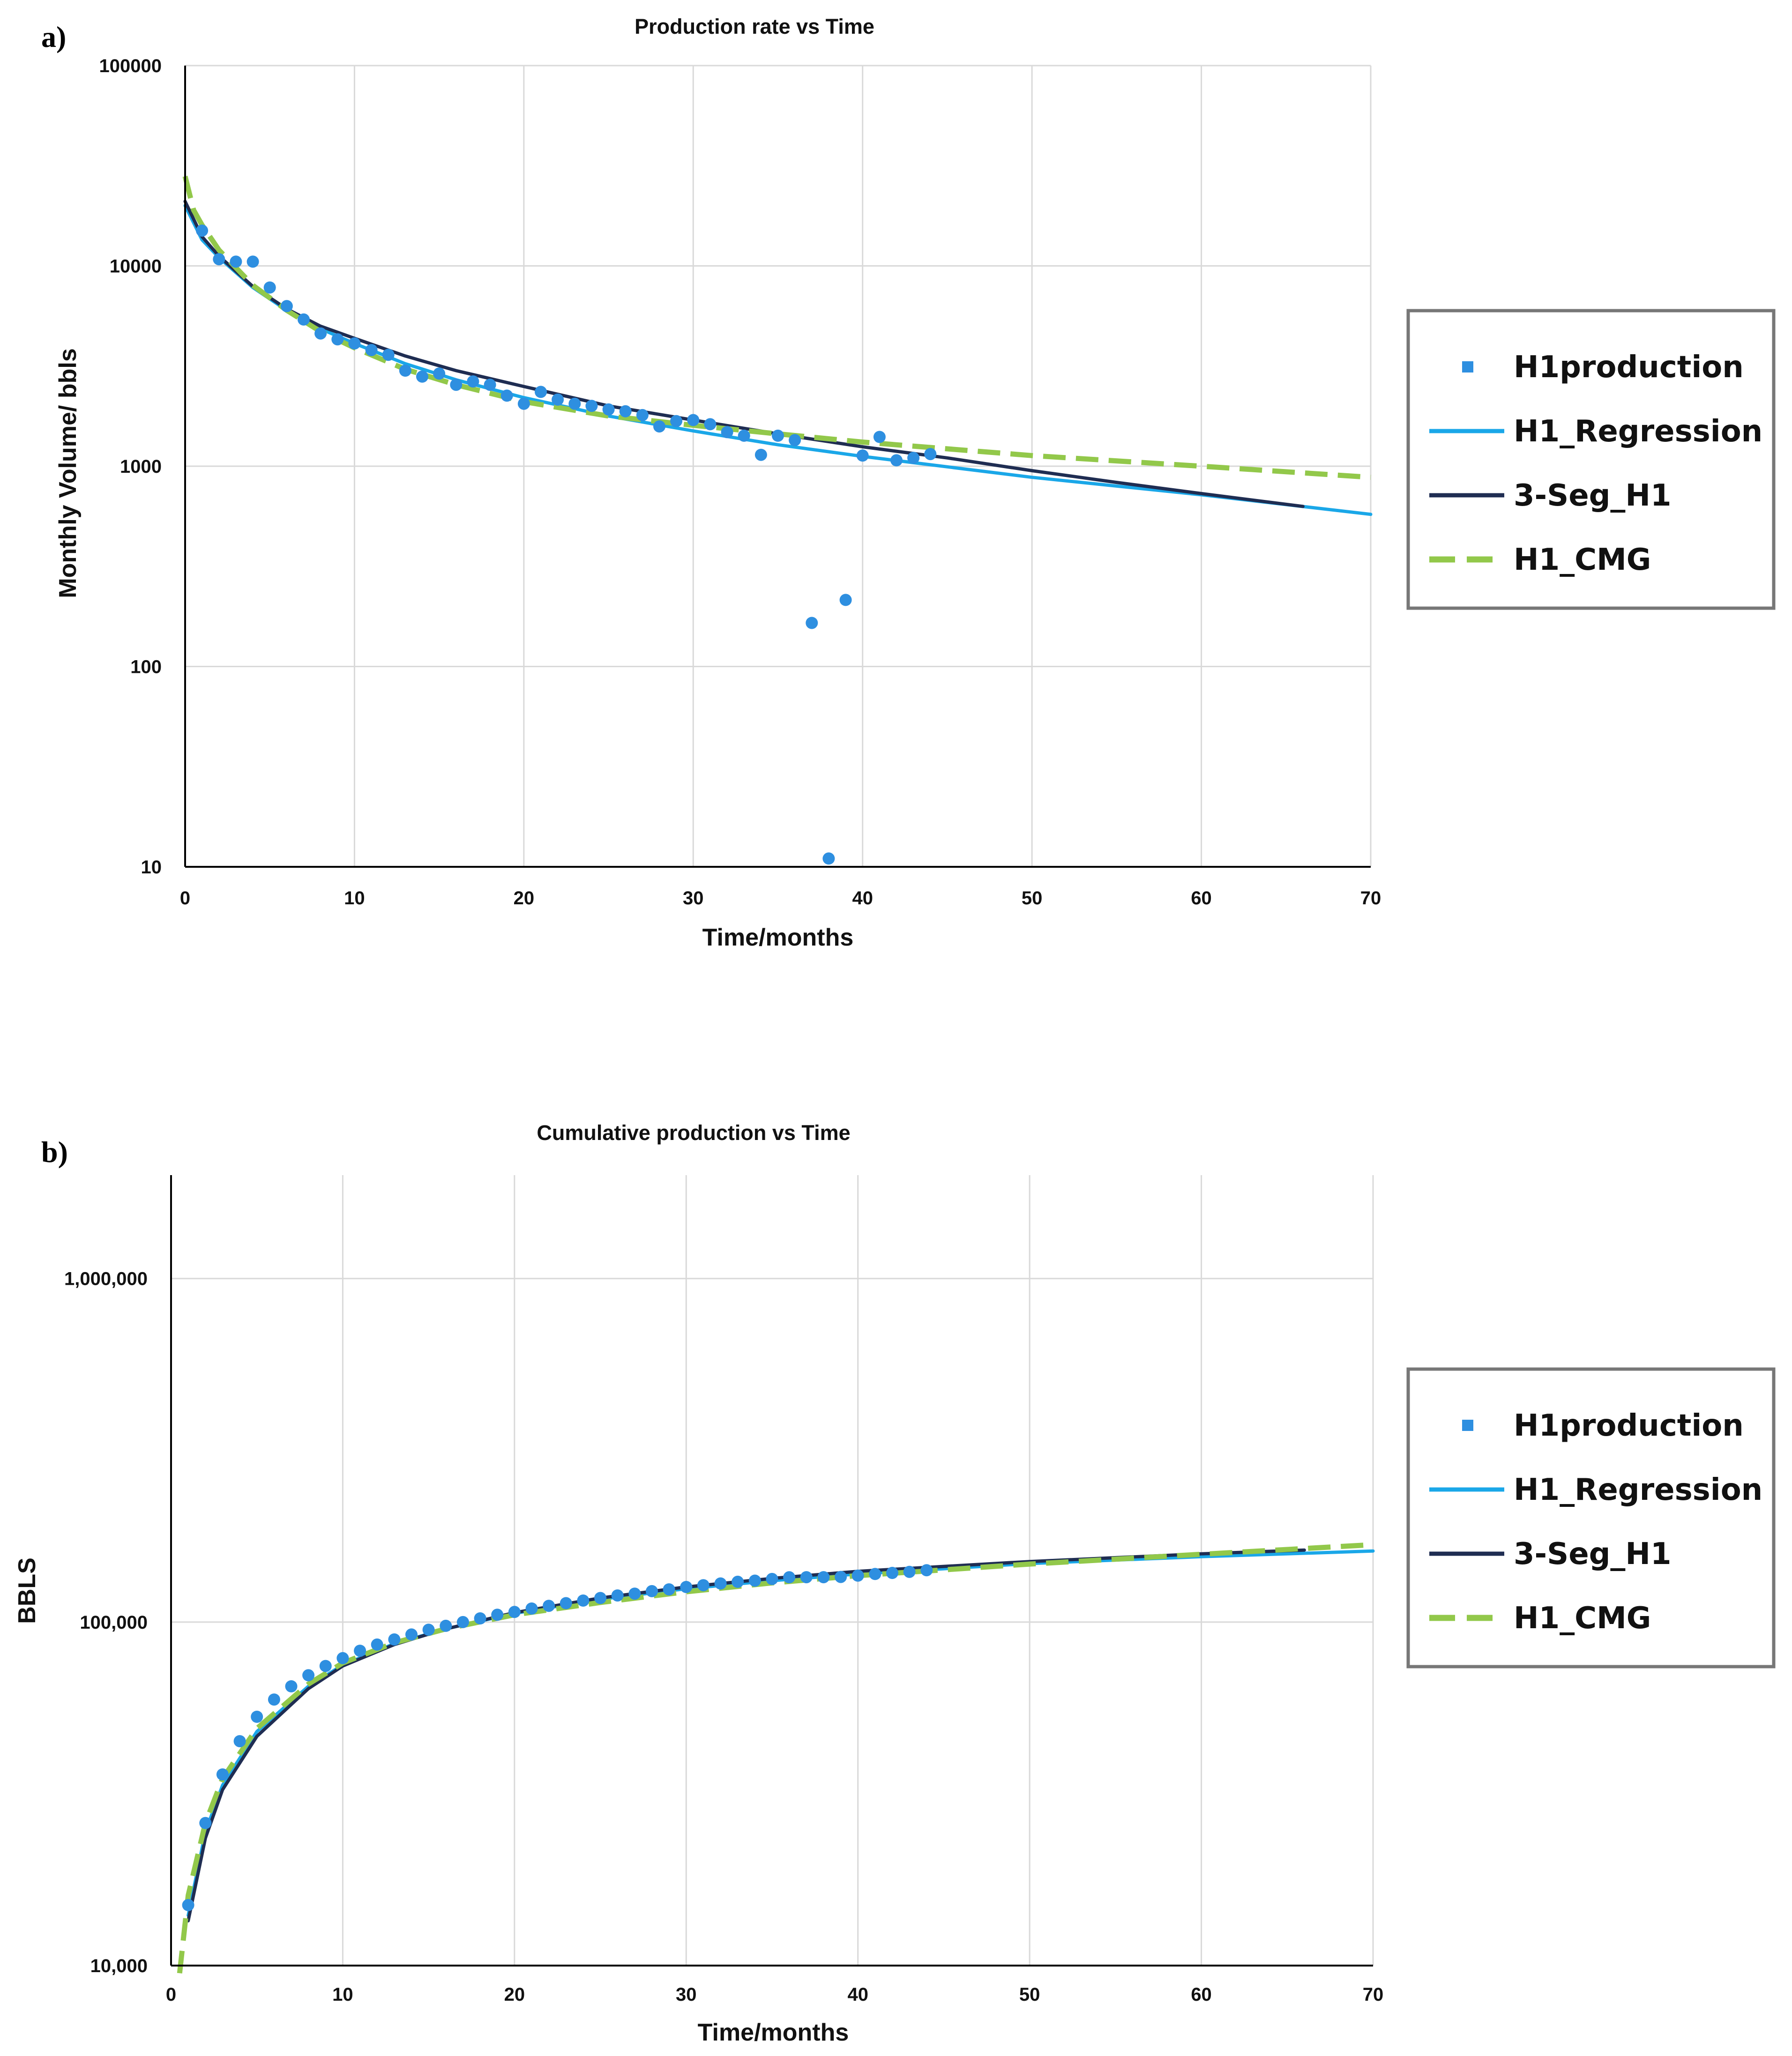 This screenshot has height=2056, width=1792. Describe the element at coordinates (1202, 898) in the screenshot. I see `x-tick-label: 60` at that location.